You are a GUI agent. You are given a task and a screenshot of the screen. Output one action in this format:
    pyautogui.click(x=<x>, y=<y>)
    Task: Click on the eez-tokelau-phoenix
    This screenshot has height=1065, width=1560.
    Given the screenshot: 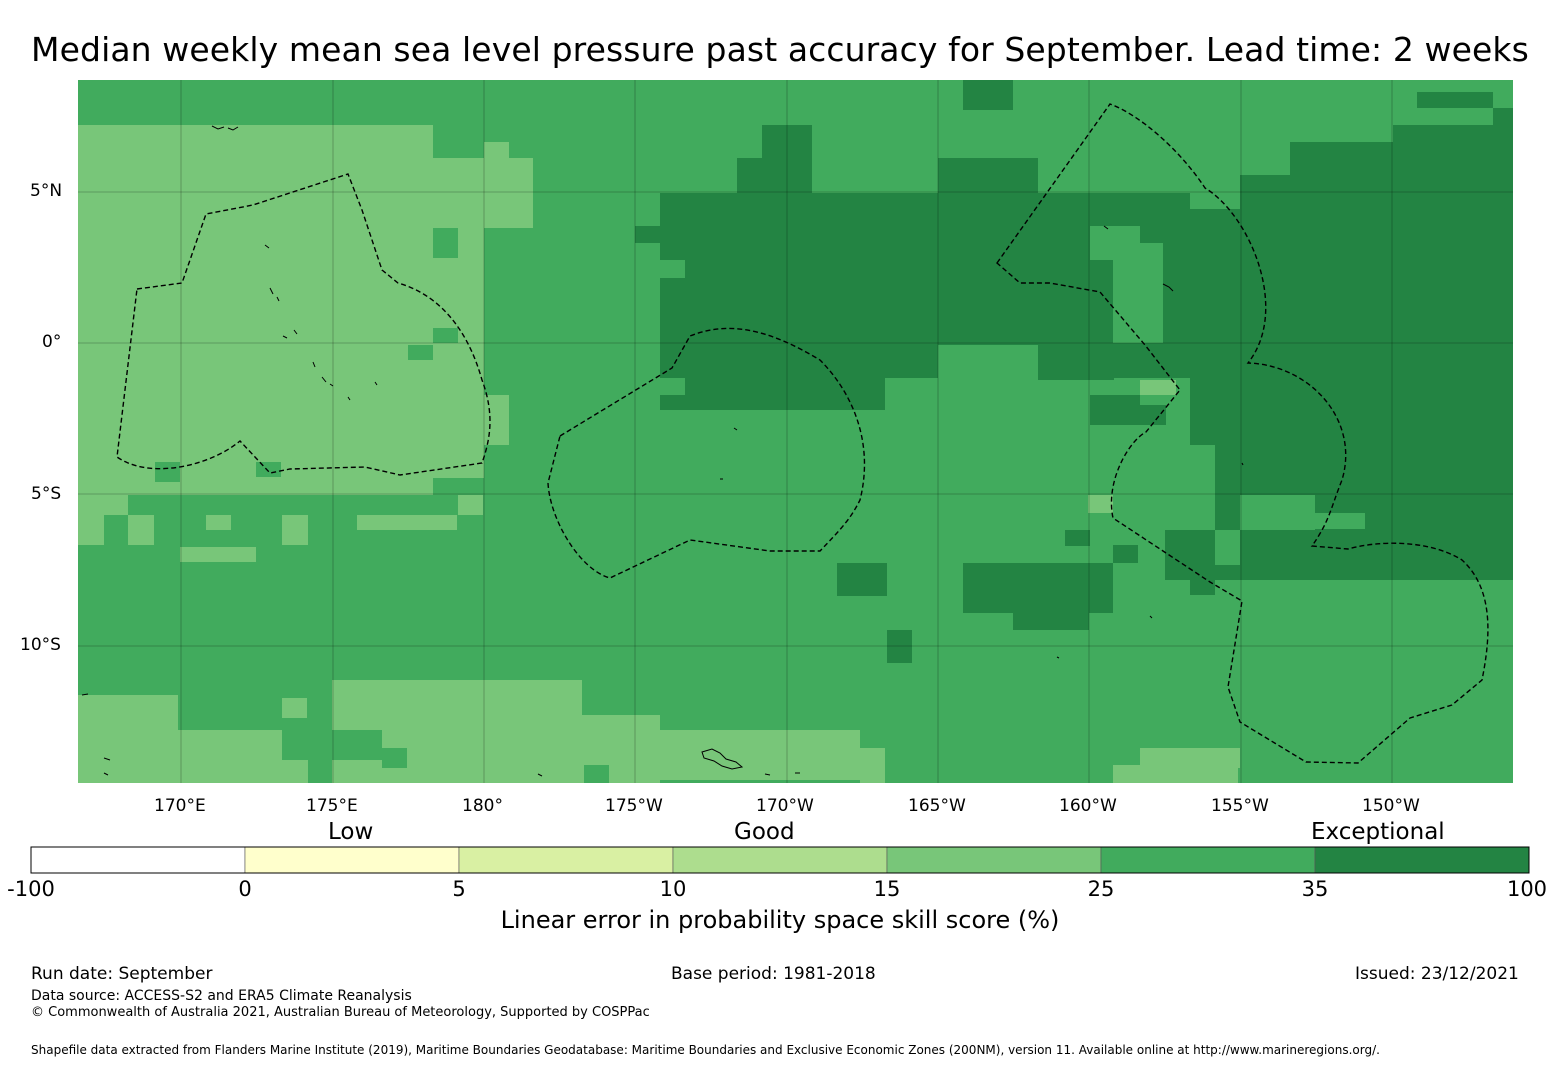 What is the action you would take?
    pyautogui.click(x=706, y=453)
    